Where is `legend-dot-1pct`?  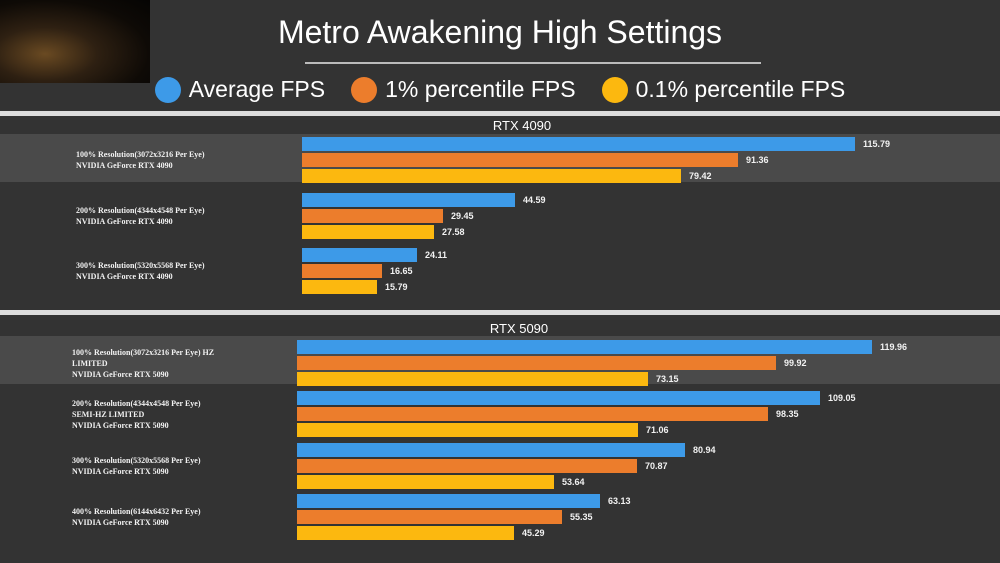
legend-dot-1pct is located at coordinates (364, 89).